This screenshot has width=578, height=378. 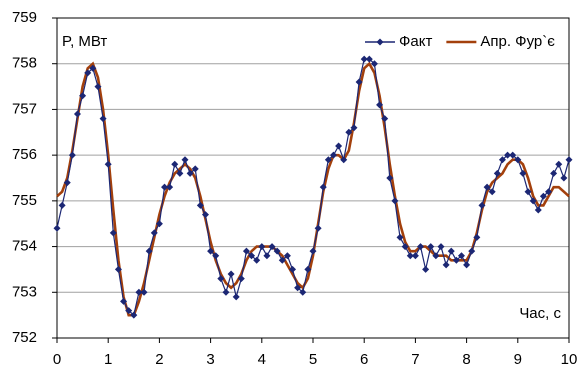 I want to click on x-tick-label: 7, so click(x=415, y=359).